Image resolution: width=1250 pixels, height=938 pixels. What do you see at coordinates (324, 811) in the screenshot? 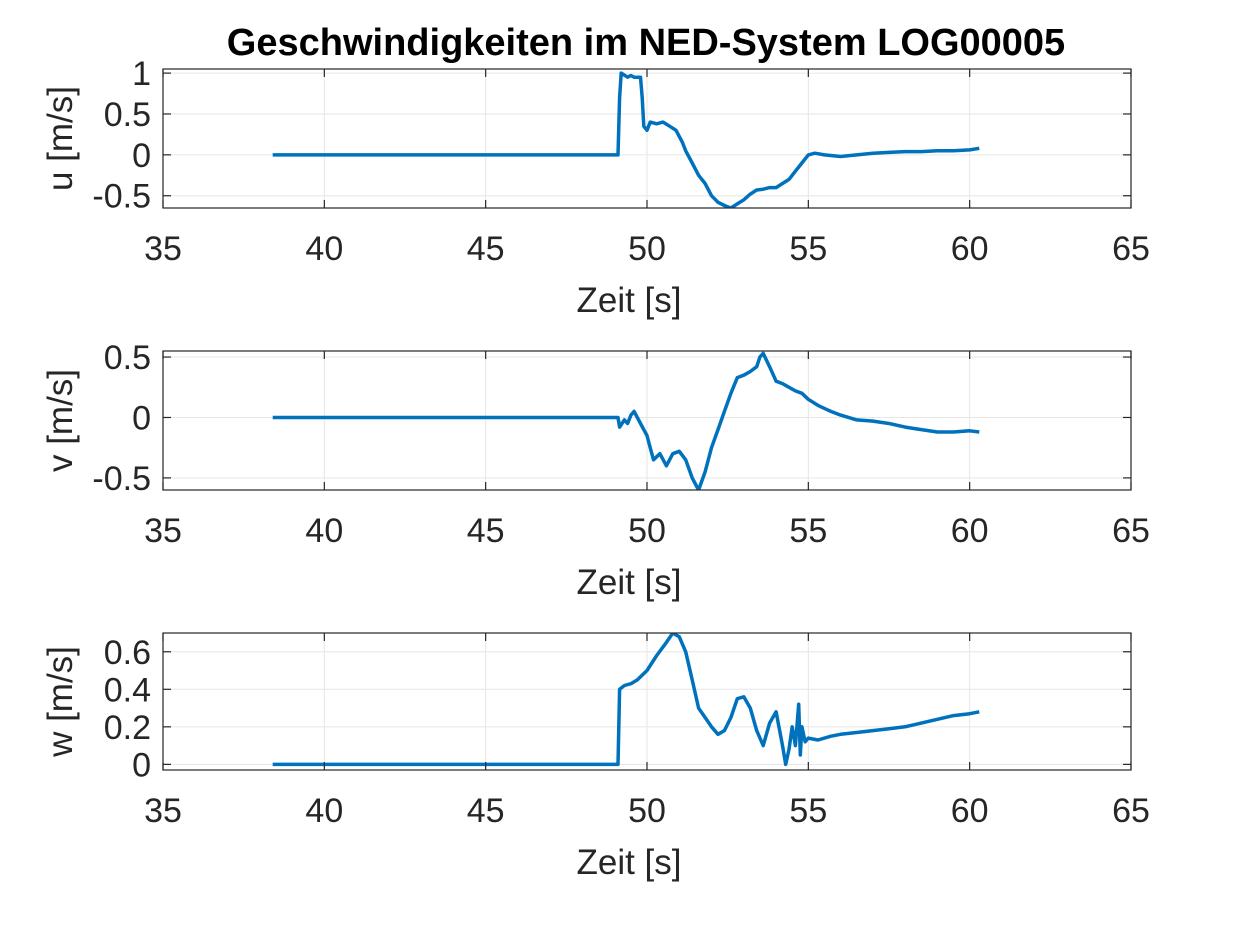
I see `w-x-tick-label: 40` at bounding box center [324, 811].